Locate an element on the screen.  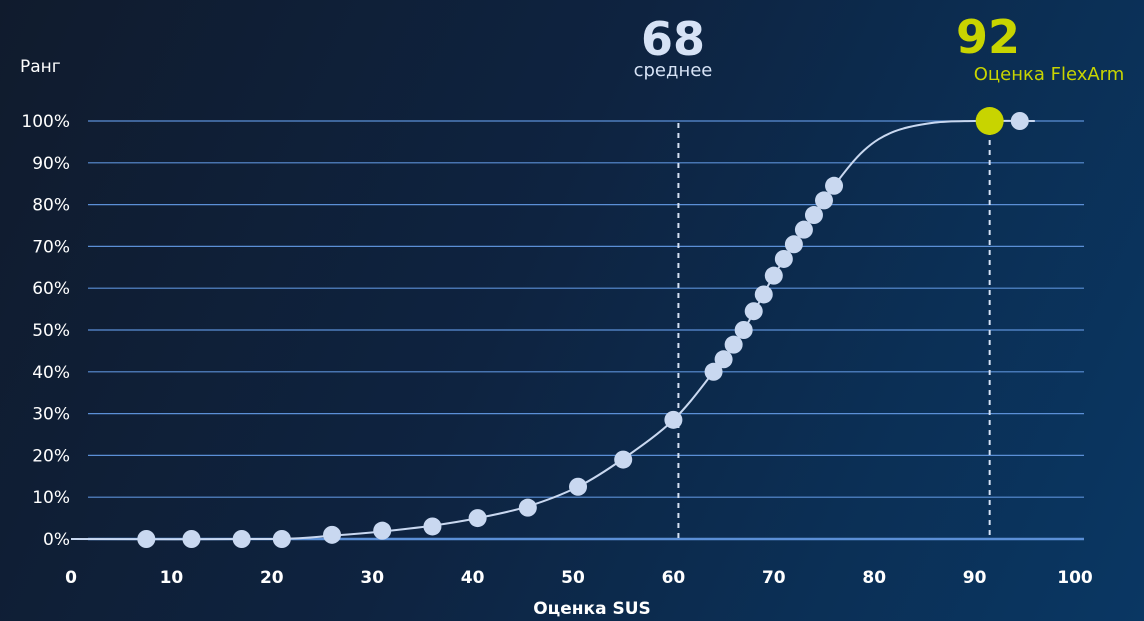
mean-score-value: 68 is located at coordinates (673, 39).